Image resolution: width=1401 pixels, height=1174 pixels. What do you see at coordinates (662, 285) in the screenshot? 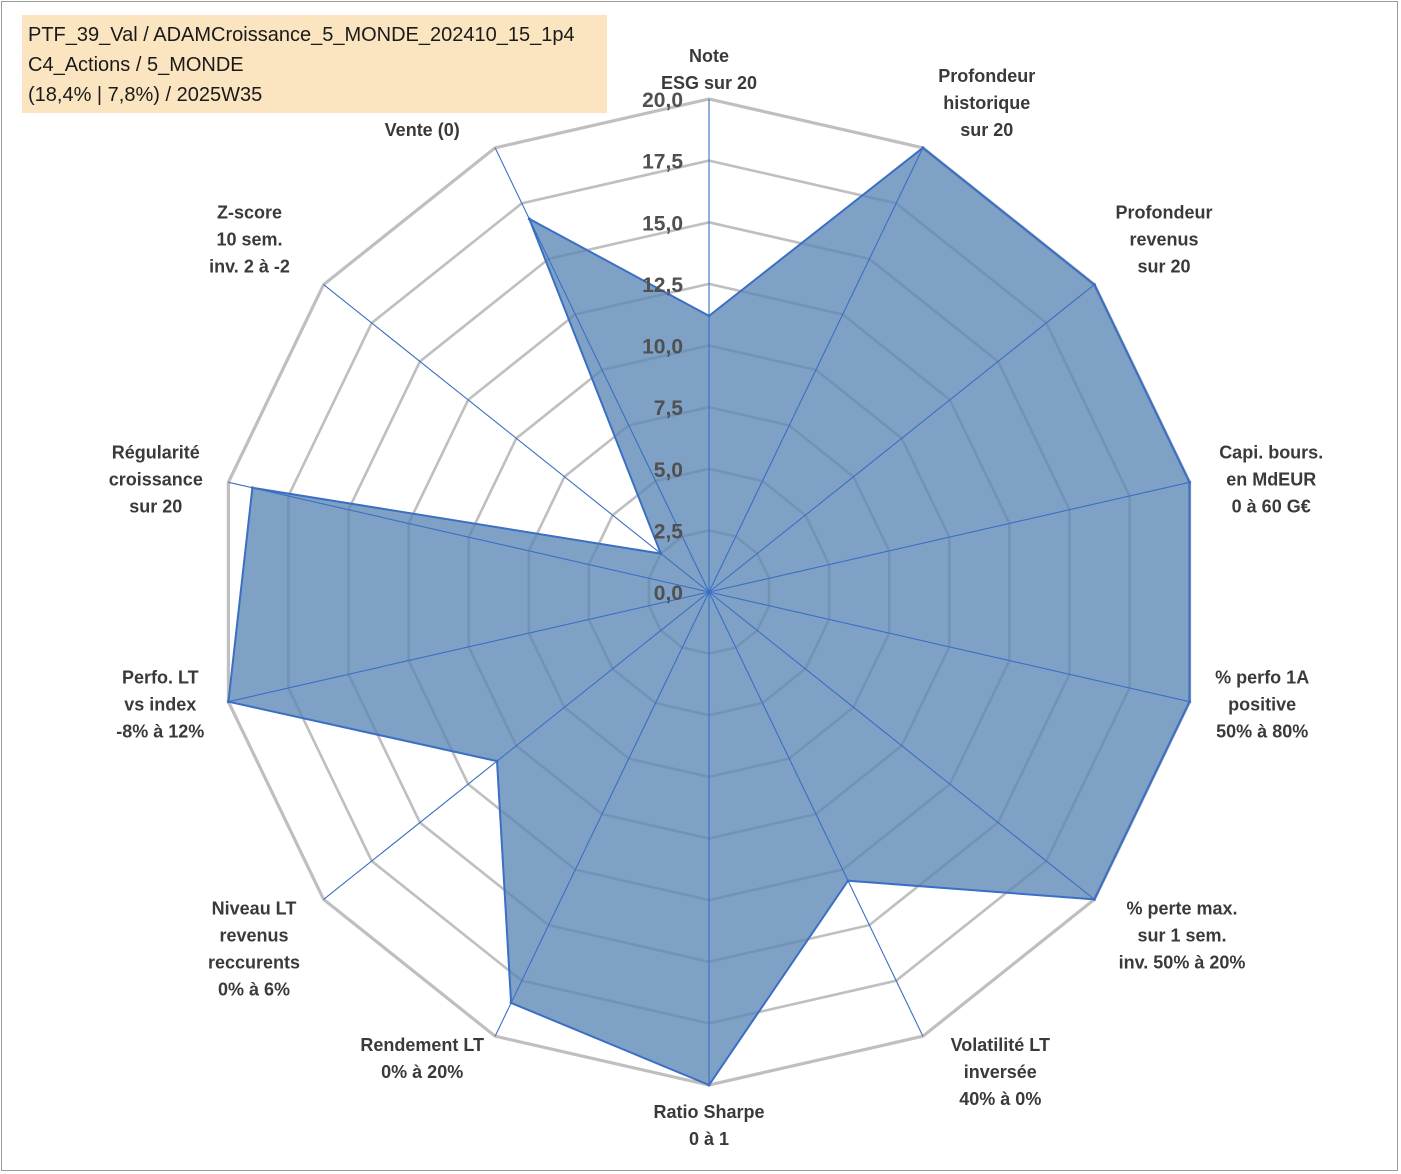
I see `tick-label: 12,5` at bounding box center [662, 285].